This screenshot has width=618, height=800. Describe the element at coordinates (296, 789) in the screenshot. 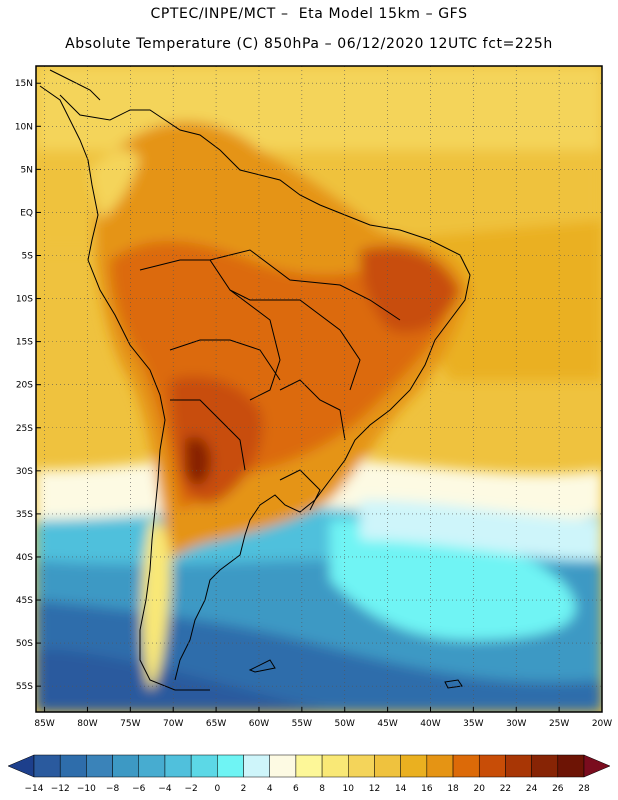

I see `colorbar-label: 6` at that location.